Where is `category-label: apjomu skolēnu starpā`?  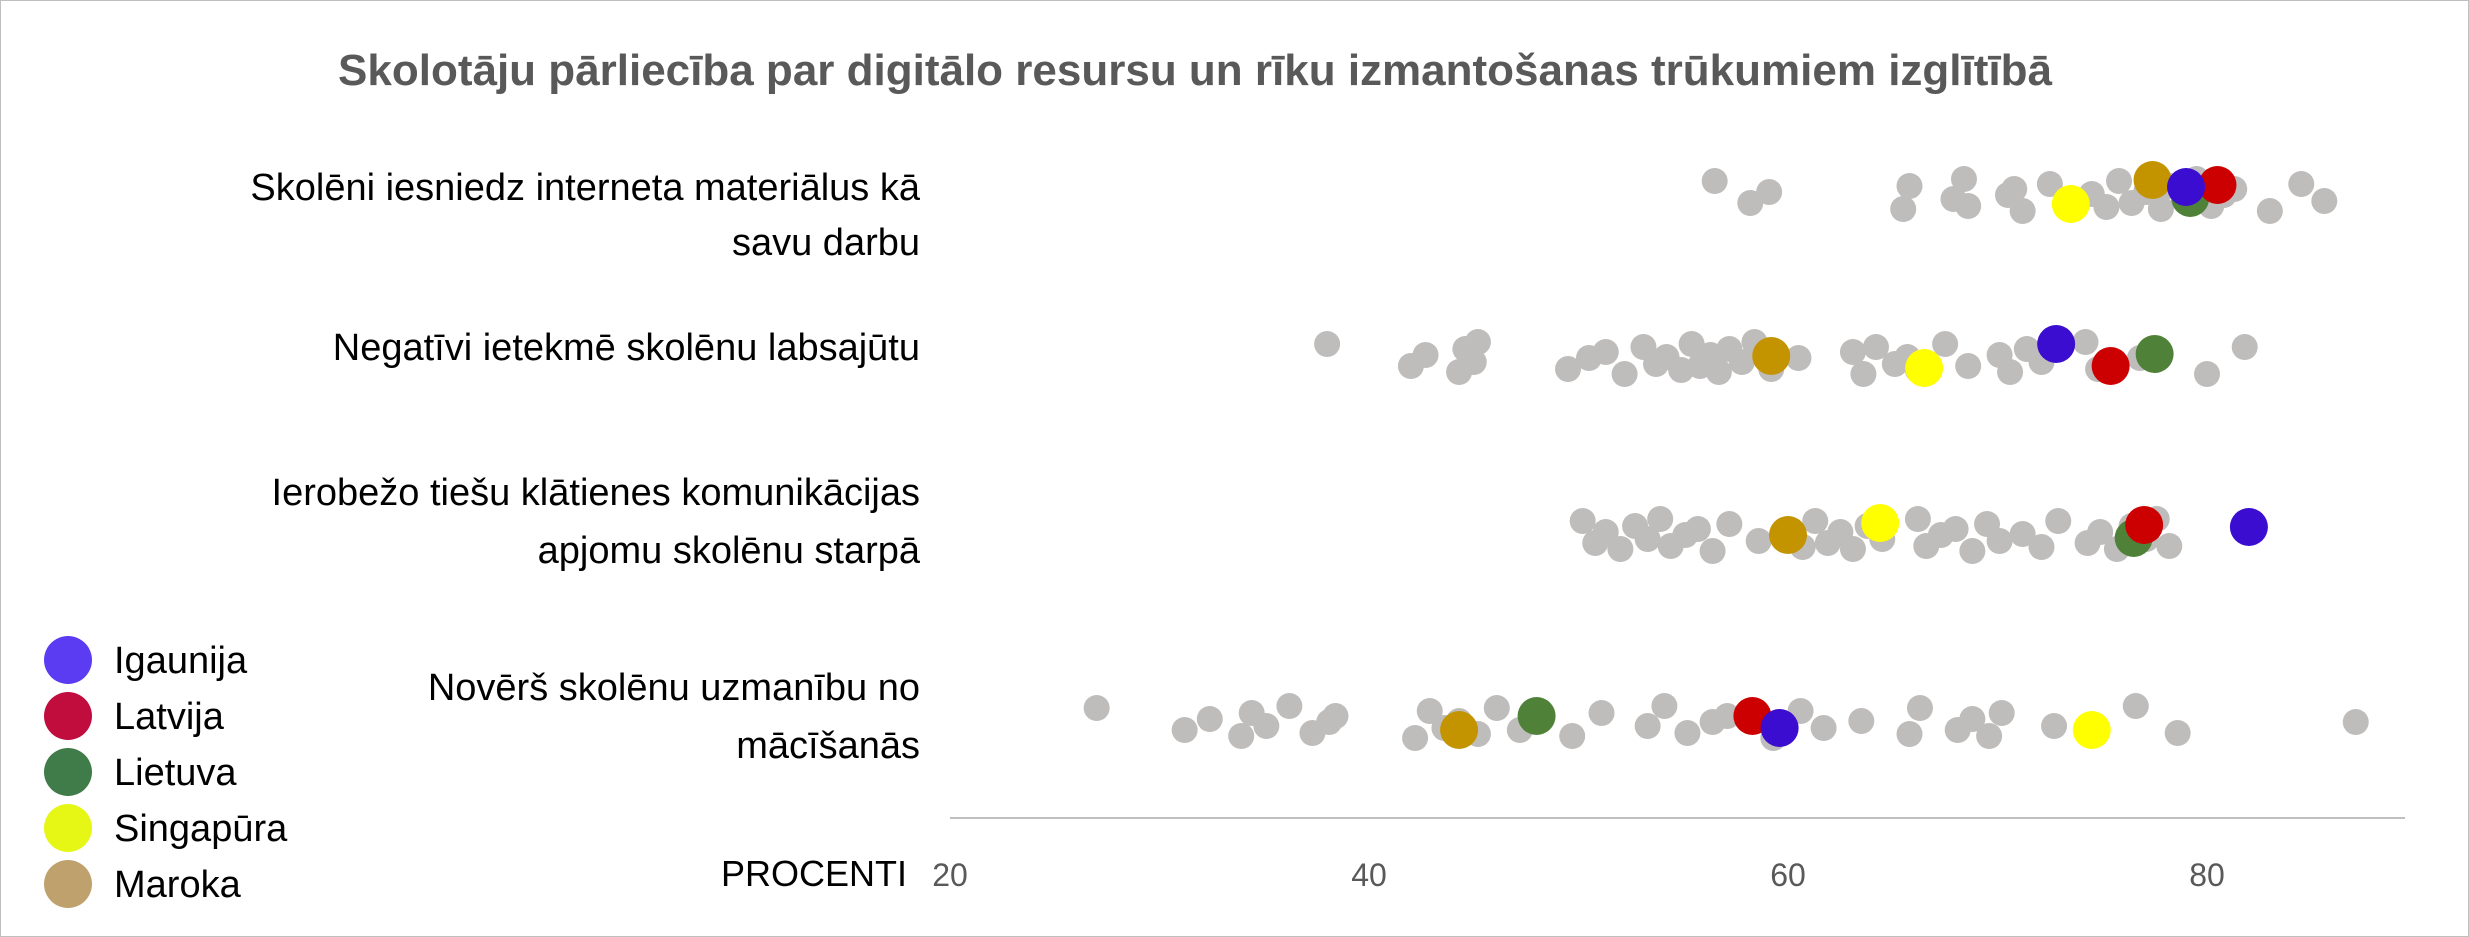
category-label: apjomu skolēnu starpā is located at coordinates (729, 551).